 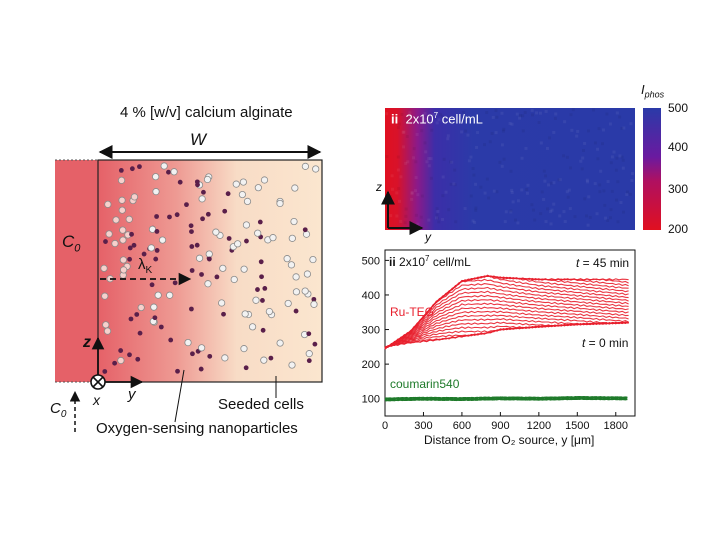 I want to click on lambda-label: λK, so click(x=145, y=266).